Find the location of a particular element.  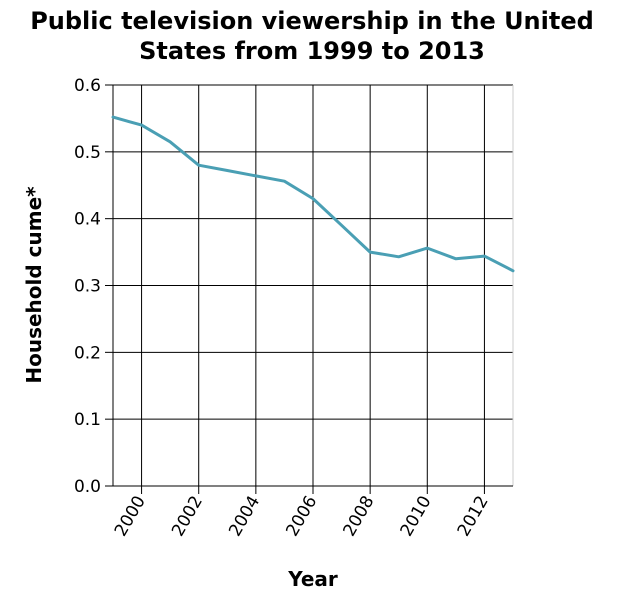

x-tick-label: 2012 is located at coordinates (473, 516).